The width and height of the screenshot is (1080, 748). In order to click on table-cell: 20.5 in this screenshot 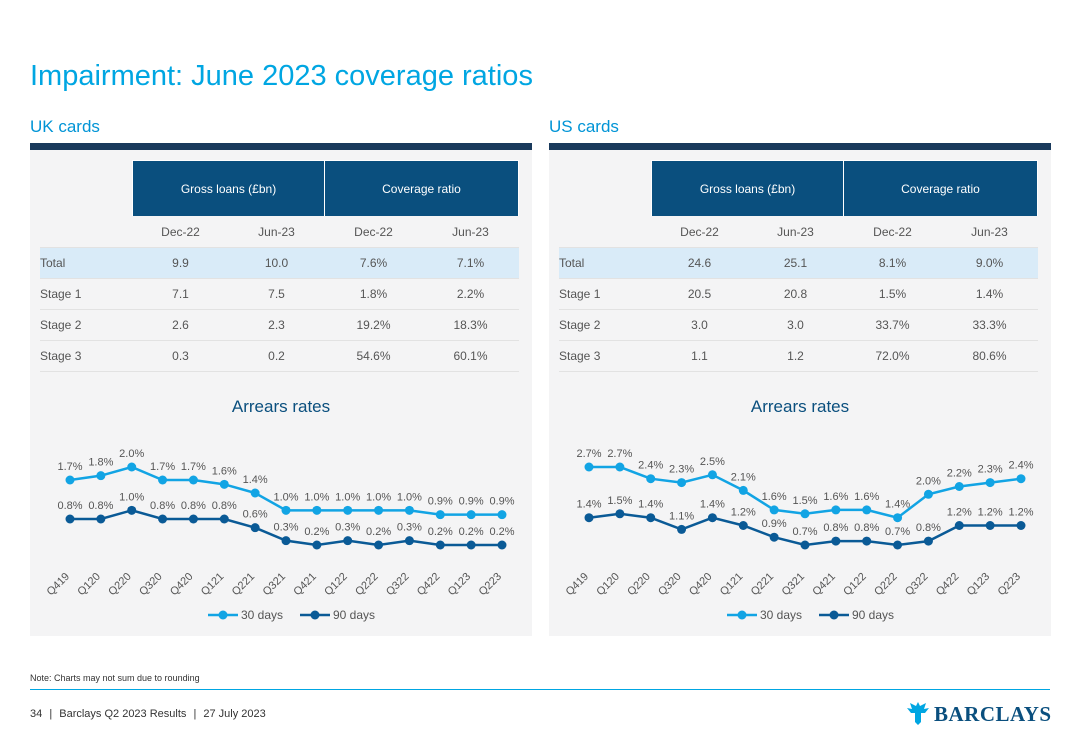, I will do `click(699, 294)`.